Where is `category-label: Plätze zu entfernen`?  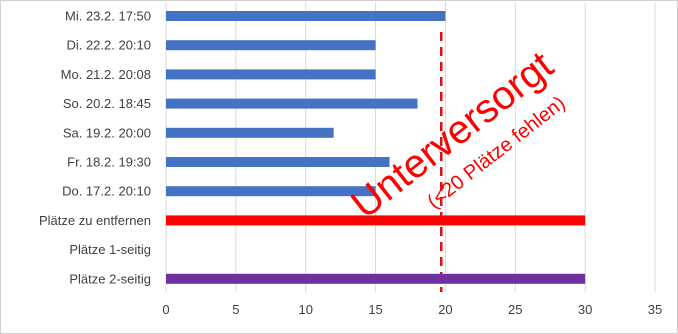 category-label: Plätze zu entfernen is located at coordinates (95, 220).